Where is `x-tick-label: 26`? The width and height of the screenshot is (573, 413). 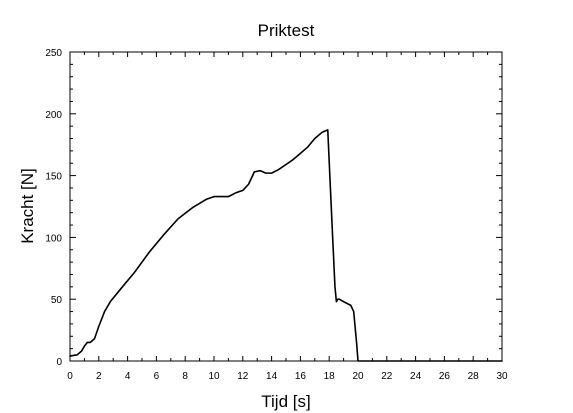 x-tick-label: 26 is located at coordinates (445, 376).